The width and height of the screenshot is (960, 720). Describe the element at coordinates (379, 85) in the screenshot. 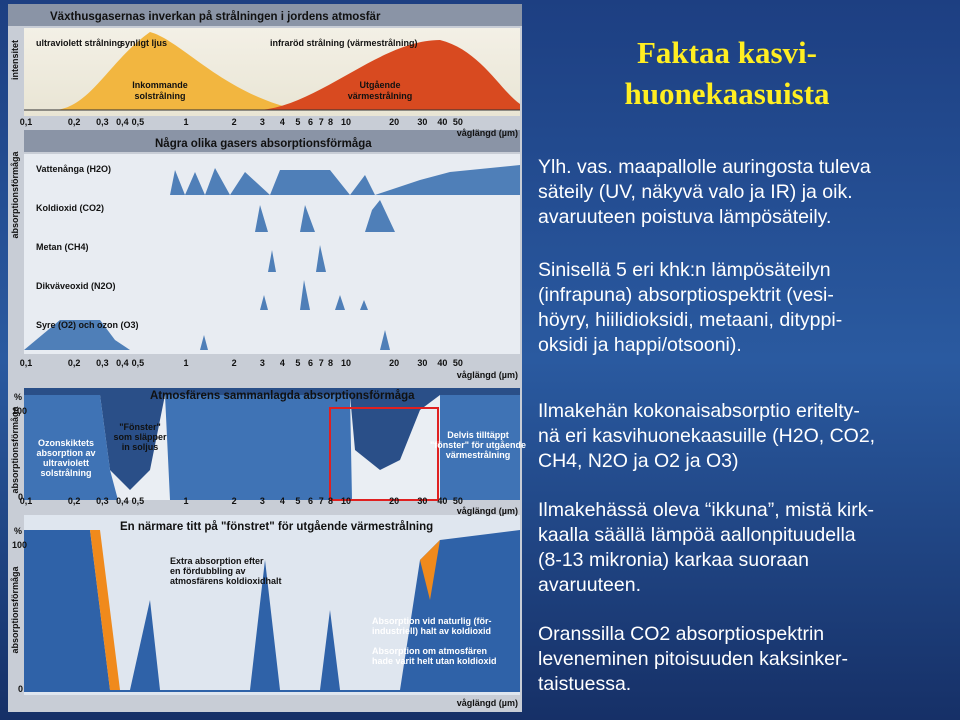

I see `outgoing-label: Utgående` at that location.